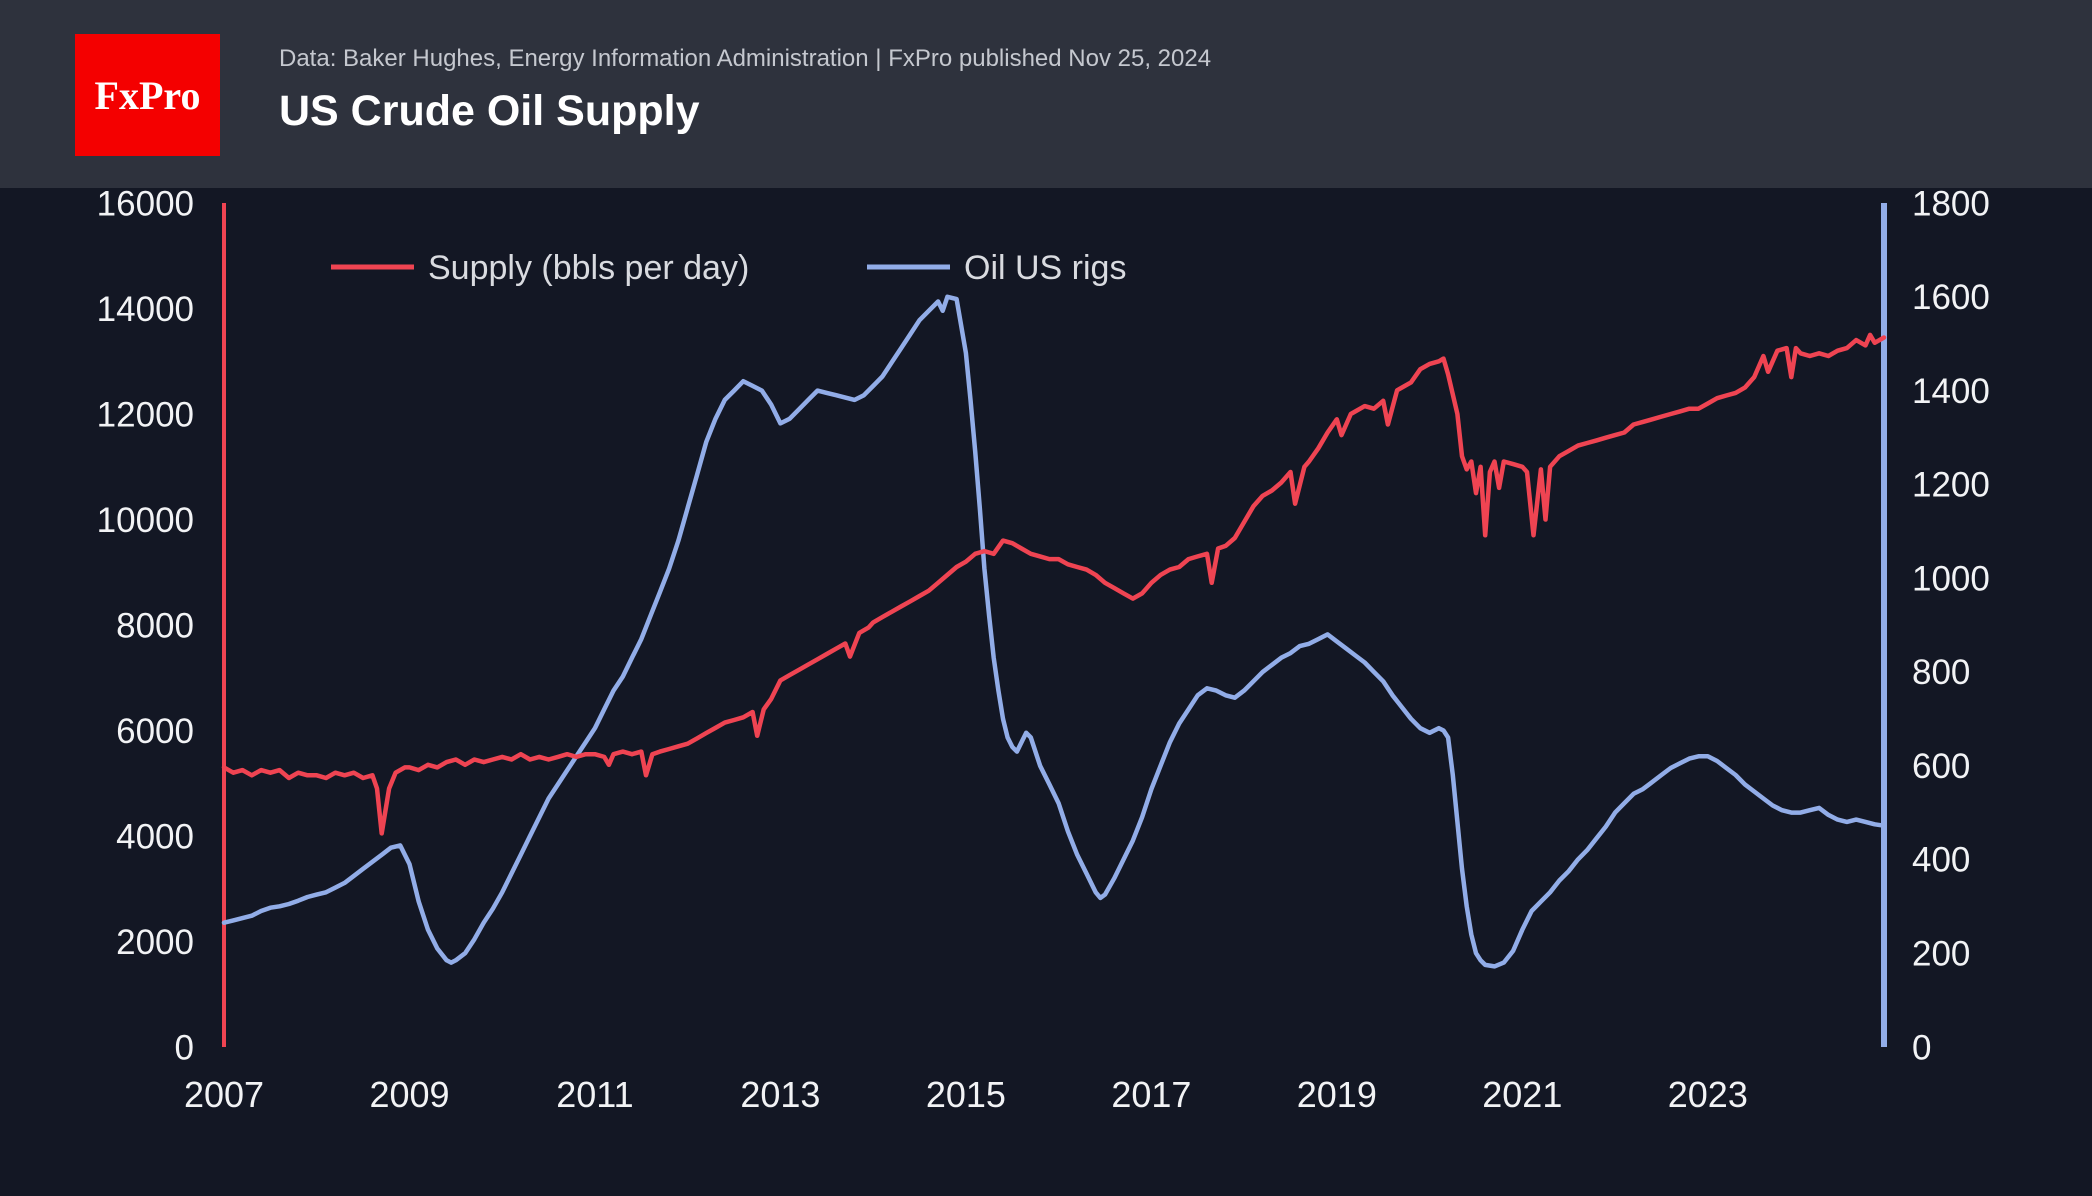  I want to click on x-axis-tick-label: 2015, so click(966, 1094).